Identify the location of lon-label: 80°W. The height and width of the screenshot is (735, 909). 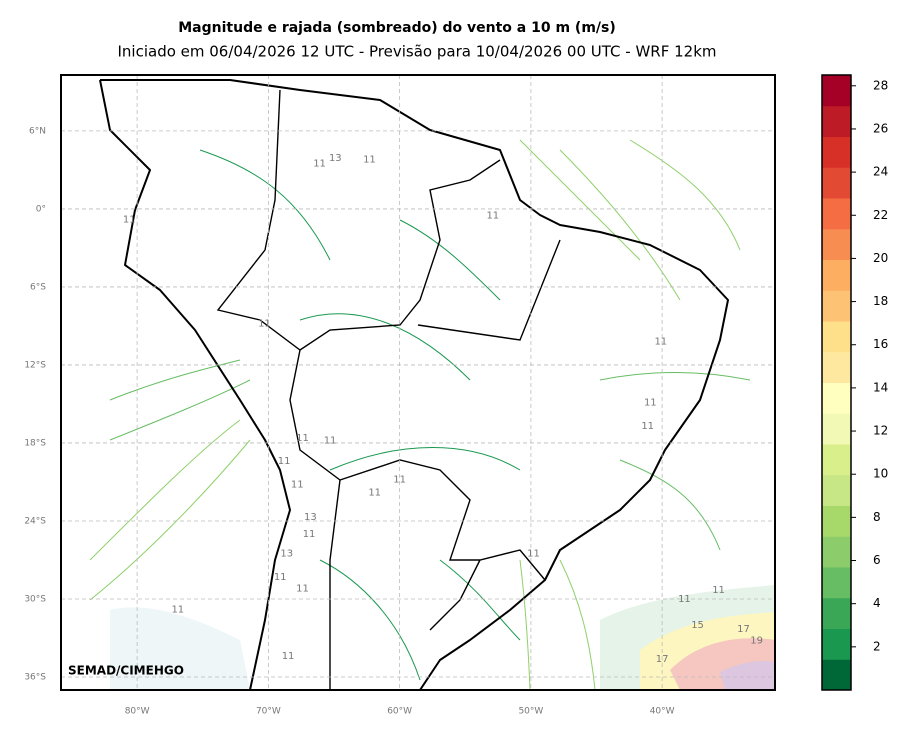
(137, 712).